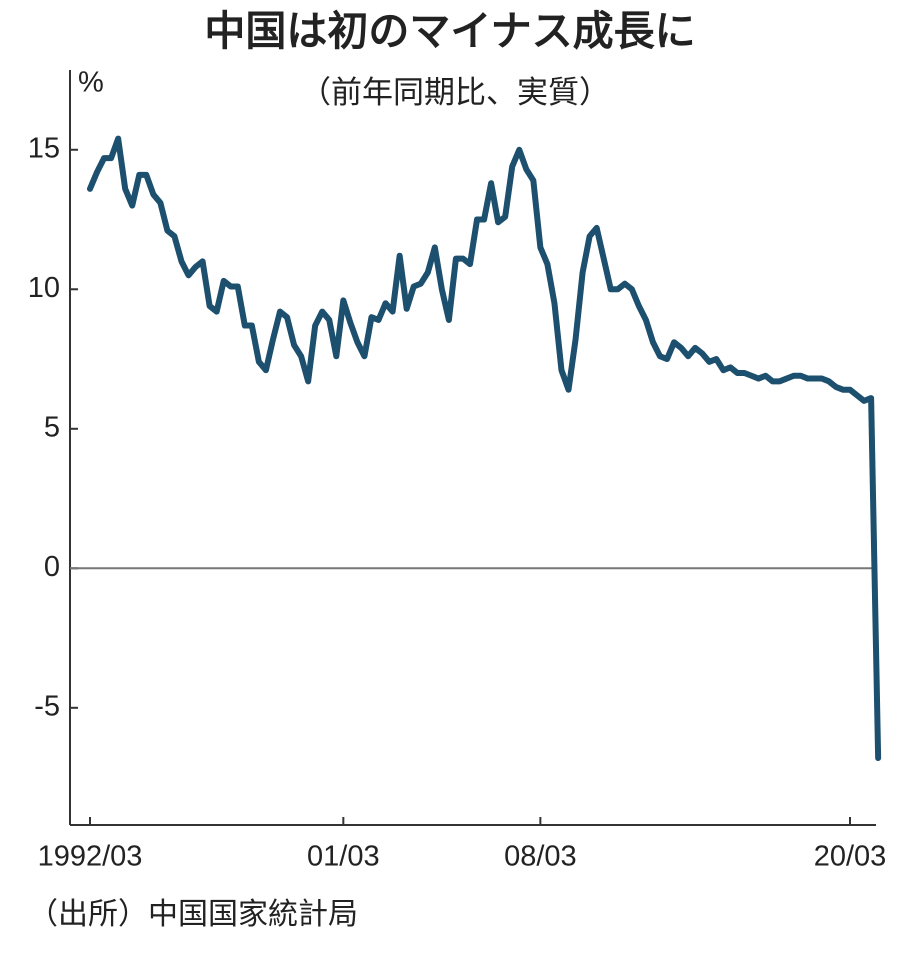 The image size is (900, 953). What do you see at coordinates (449, 31) in the screenshot?
I see `chart-title: 中国は初のマイナス成長に` at bounding box center [449, 31].